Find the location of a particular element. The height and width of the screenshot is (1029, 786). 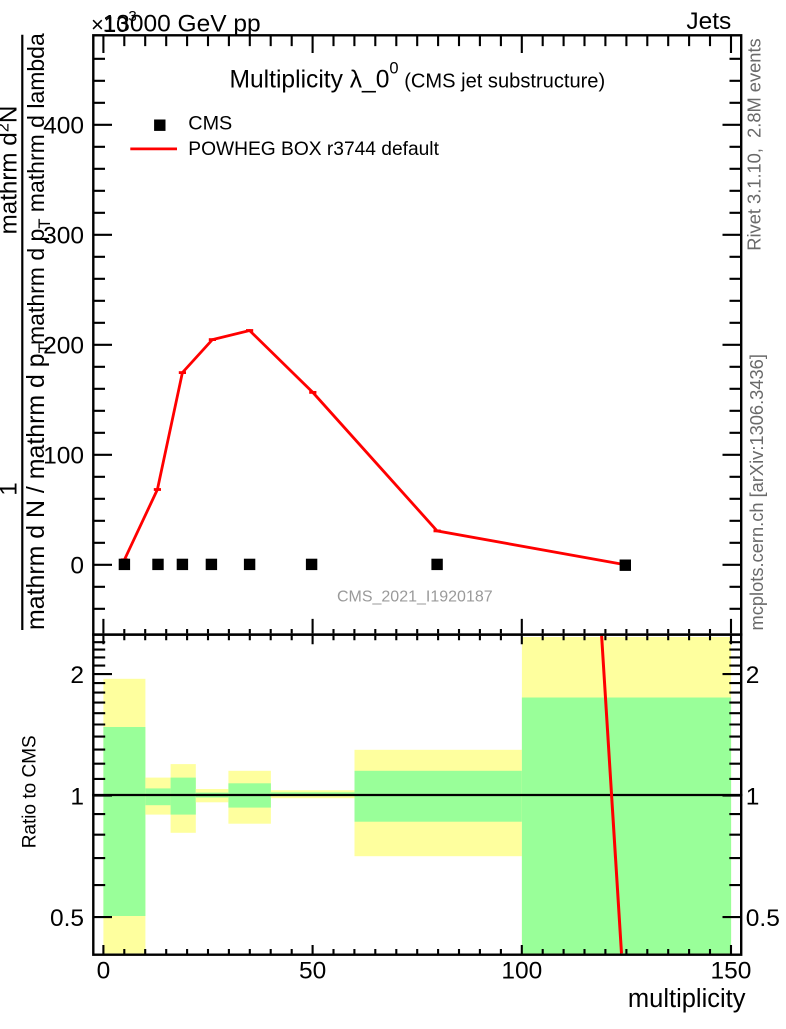

svg-text: 400 is located at coordinates (63, 126).